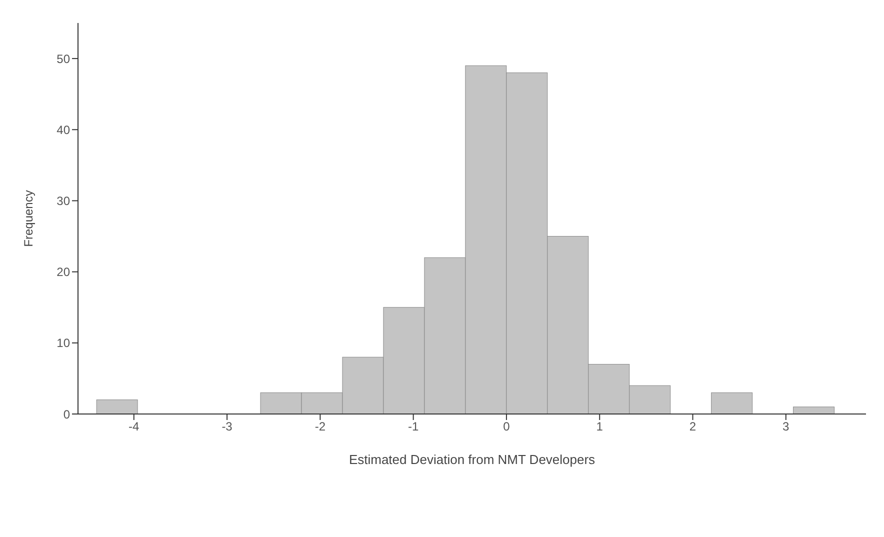 The height and width of the screenshot is (537, 884). Describe the element at coordinates (63, 272) in the screenshot. I see `y-tick-label: 20` at that location.